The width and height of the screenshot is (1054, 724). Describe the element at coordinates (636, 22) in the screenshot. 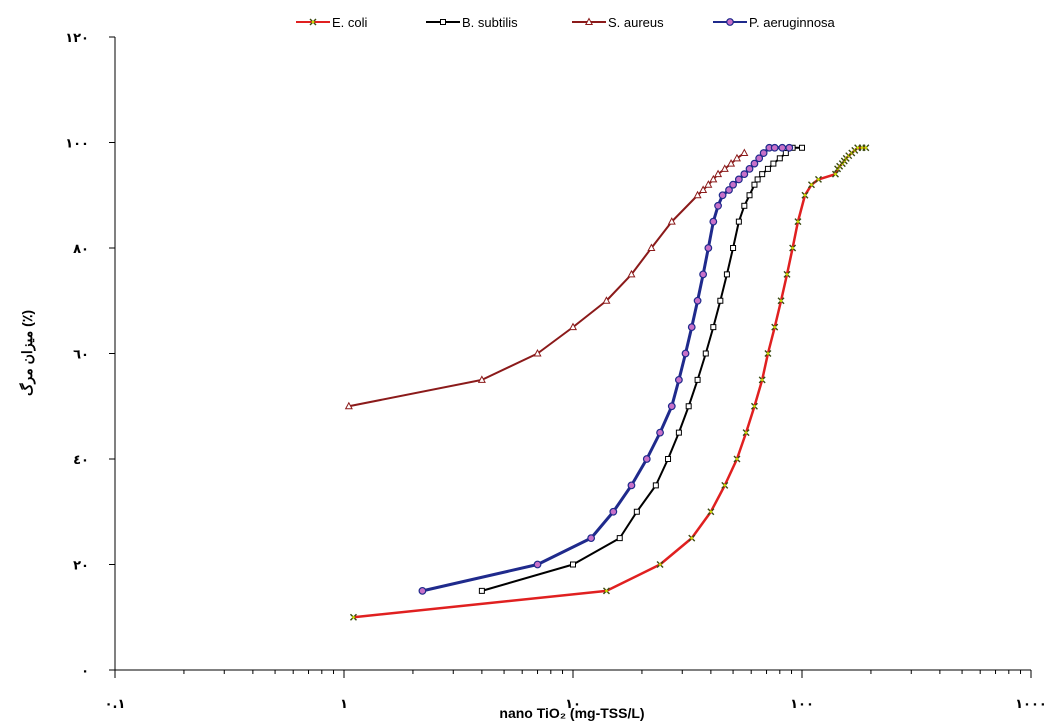

I see `legend-label: S. aureus` at that location.